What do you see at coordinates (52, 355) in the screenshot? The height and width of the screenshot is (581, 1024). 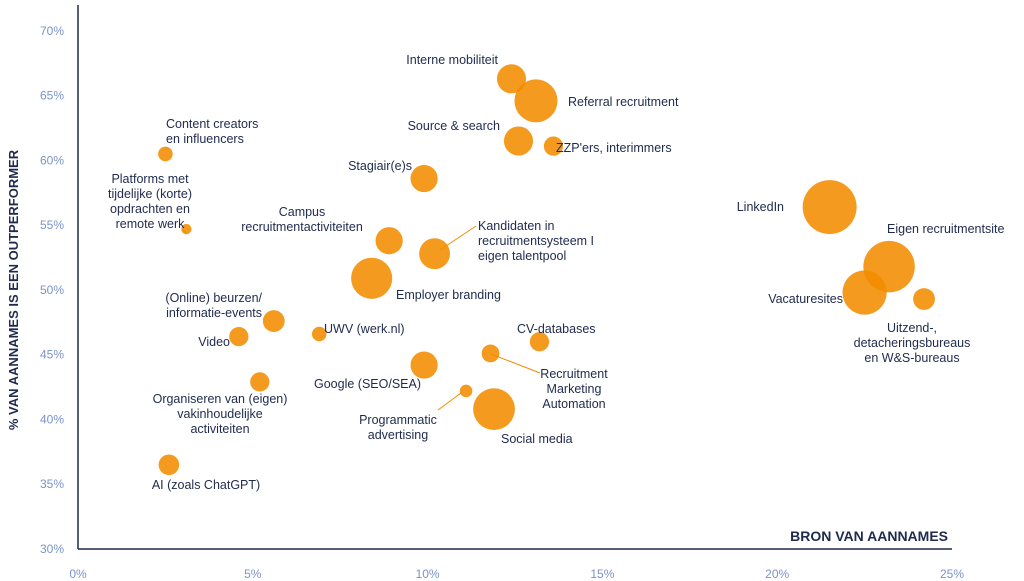 I see `y-tick-label: 45%` at bounding box center [52, 355].